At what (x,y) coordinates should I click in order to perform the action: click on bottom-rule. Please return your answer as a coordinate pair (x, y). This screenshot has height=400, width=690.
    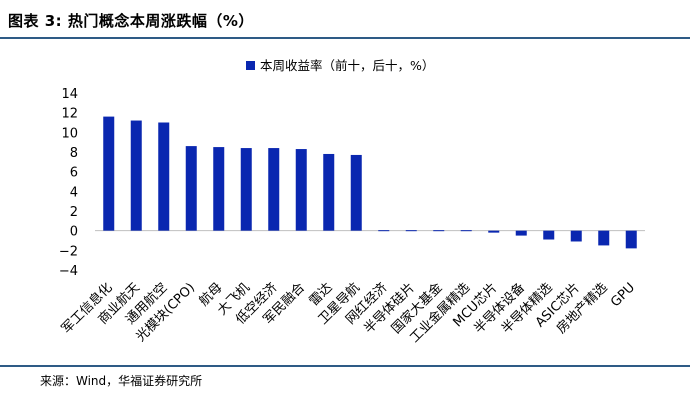
    Looking at the image, I should click on (345, 366).